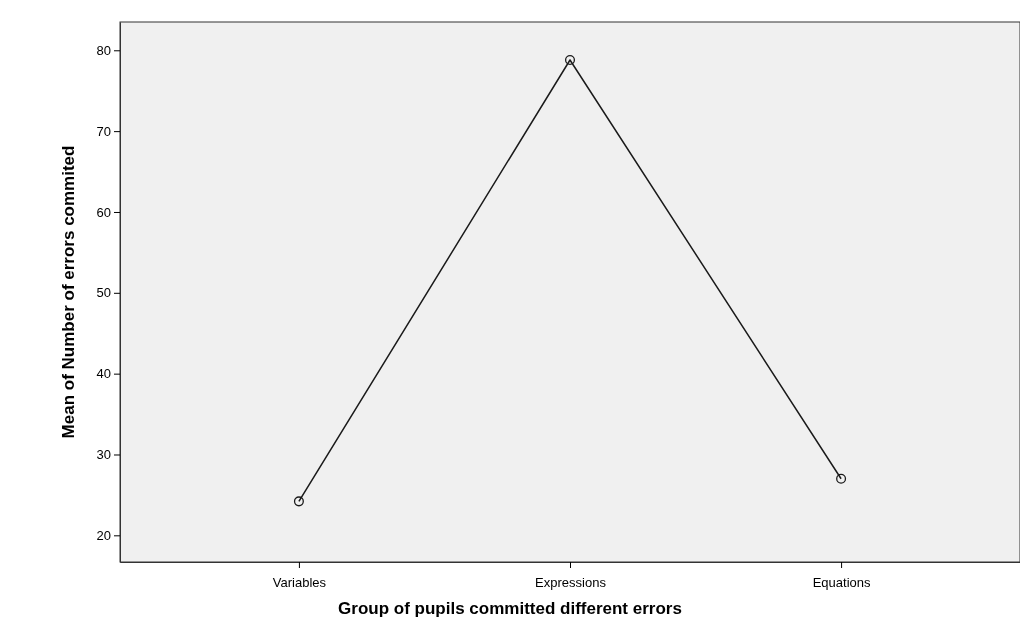 This screenshot has height=639, width=1020. Describe the element at coordinates (103, 131) in the screenshot. I see `y-tick-label: 70` at that location.